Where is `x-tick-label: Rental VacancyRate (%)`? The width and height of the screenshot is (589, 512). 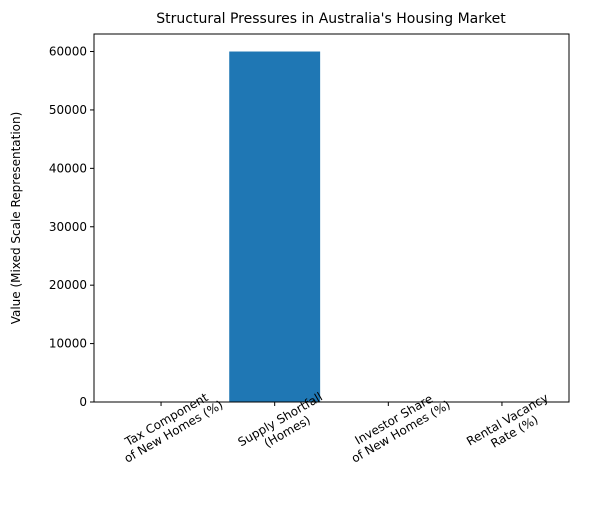
x-tick-label: Rental VacancyRate (%) is located at coordinates (511, 425).